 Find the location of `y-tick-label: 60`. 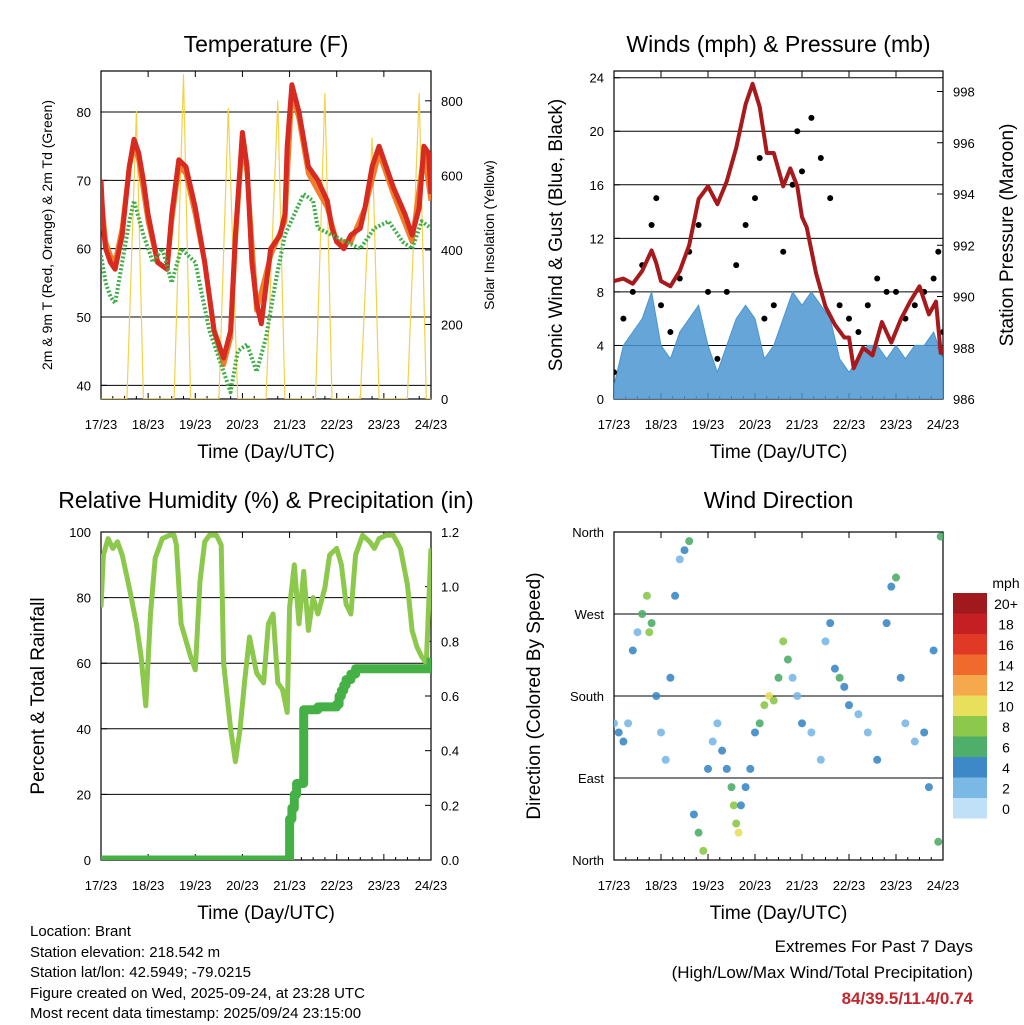

y-tick-label: 60 is located at coordinates (84, 663).